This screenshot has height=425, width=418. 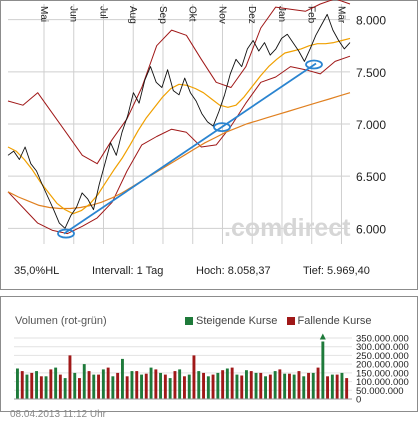 What do you see at coordinates (73, 14) in the screenshot?
I see `price-month-label: Jun` at bounding box center [73, 14].